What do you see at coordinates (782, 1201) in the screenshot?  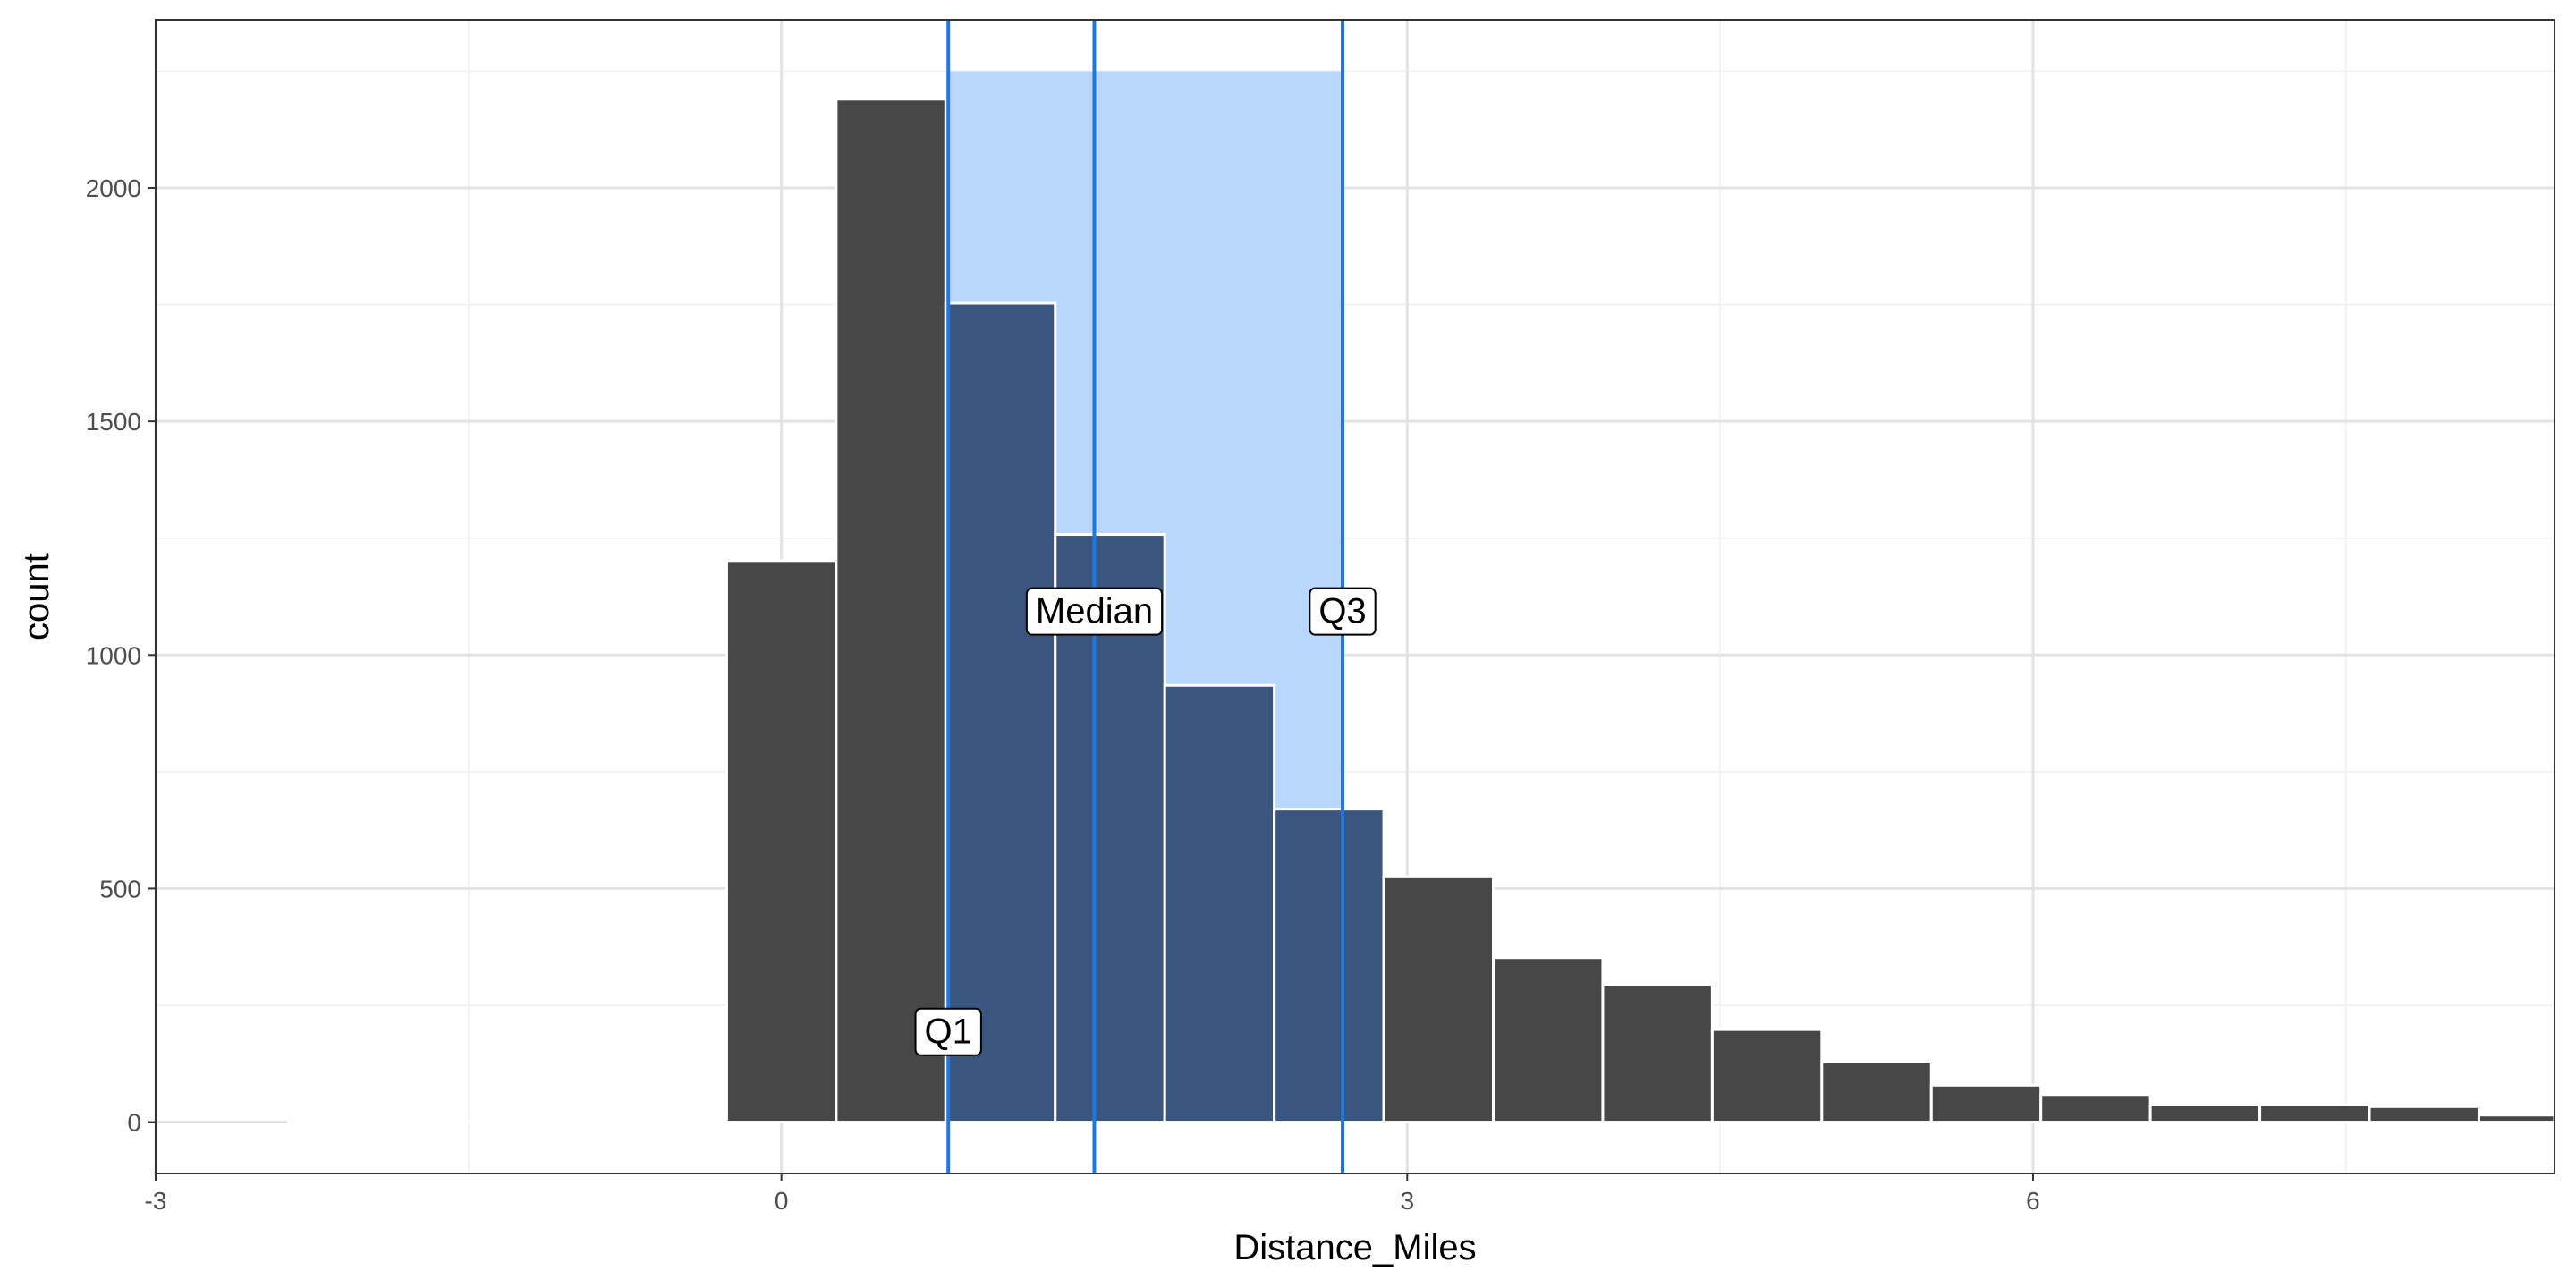 I see `x-tick-label: 0` at bounding box center [782, 1201].